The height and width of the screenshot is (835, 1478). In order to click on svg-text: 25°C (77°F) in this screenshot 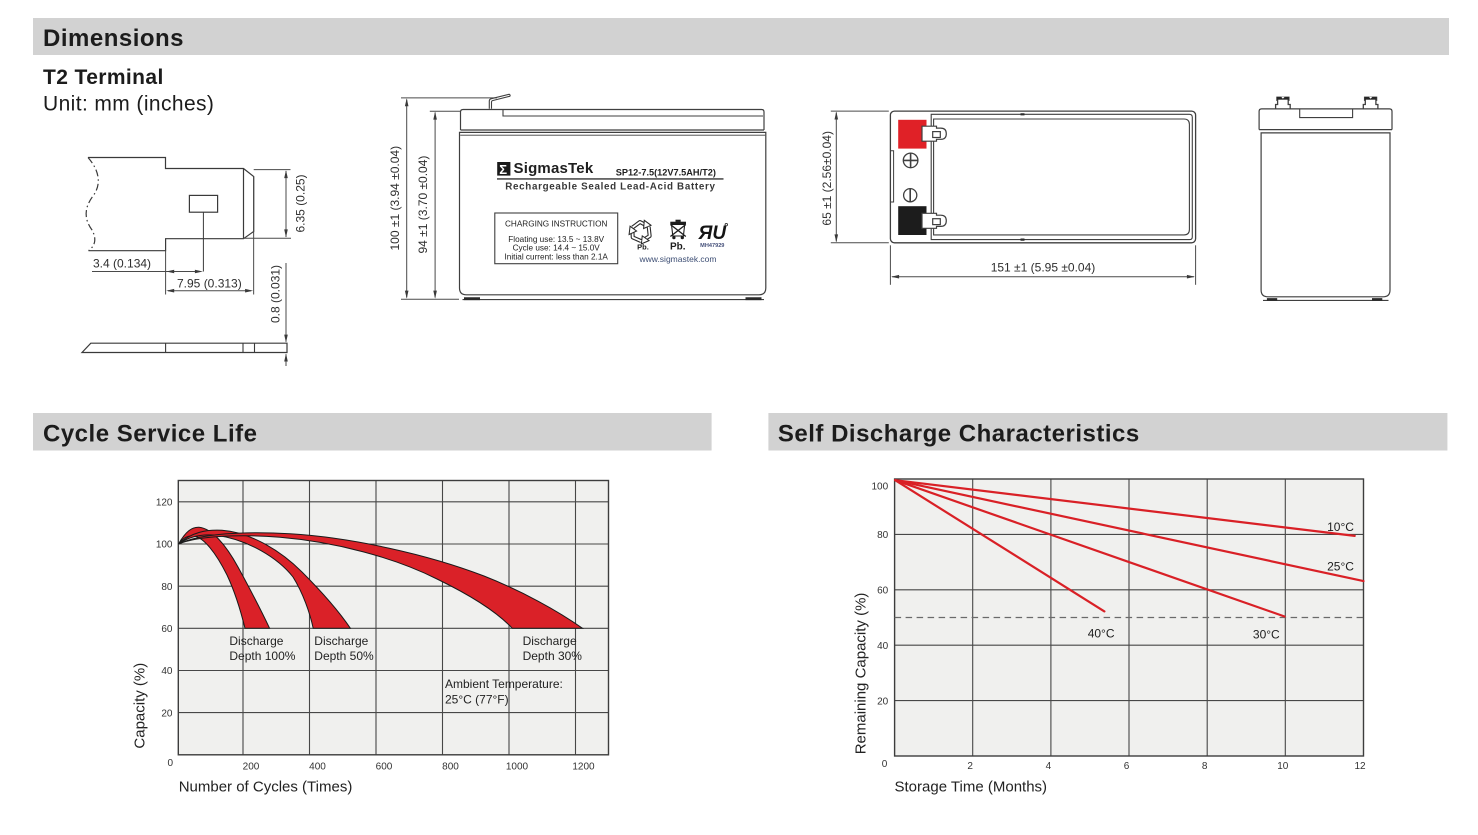, I will do `click(477, 699)`.